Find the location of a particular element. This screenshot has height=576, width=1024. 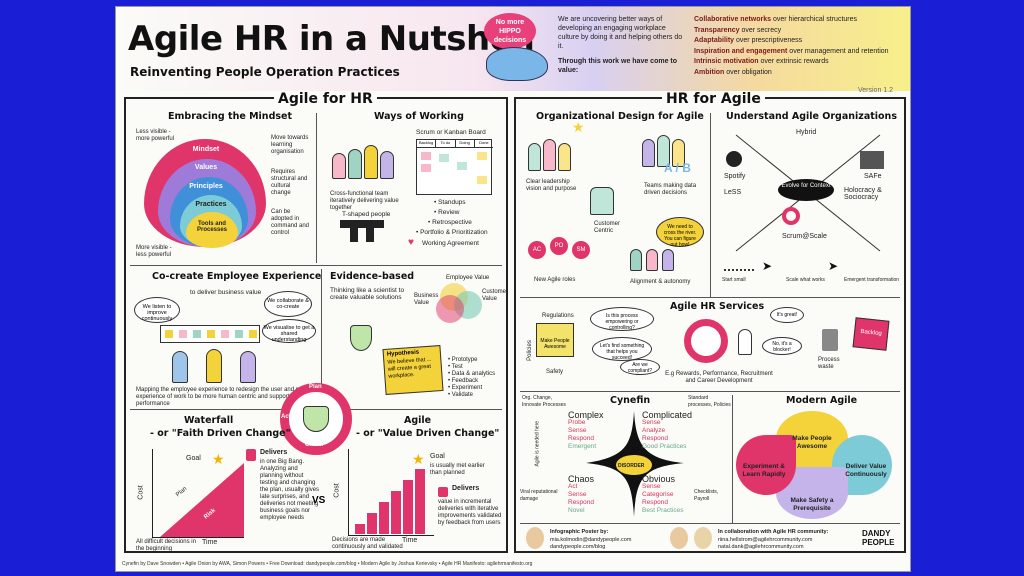

evidence-step: • Prototype is located at coordinates (463, 360).